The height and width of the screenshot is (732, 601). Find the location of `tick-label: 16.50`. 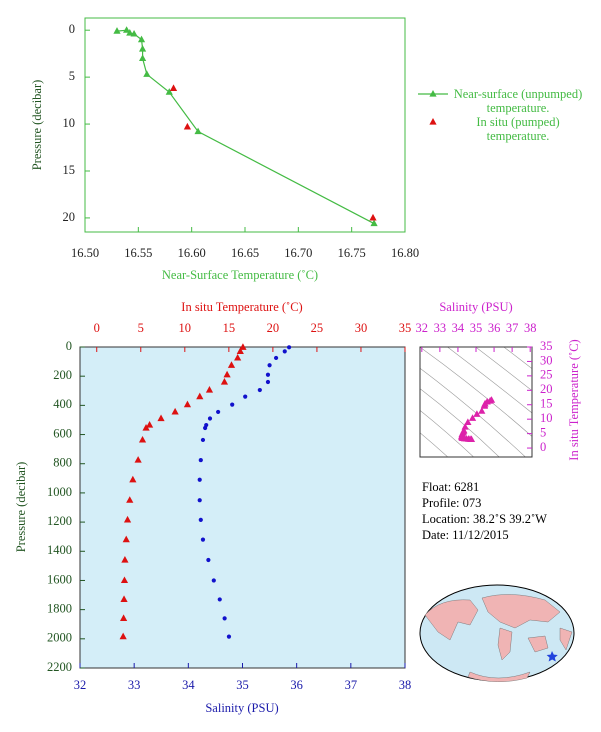

tick-label: 16.50 is located at coordinates (85, 253).